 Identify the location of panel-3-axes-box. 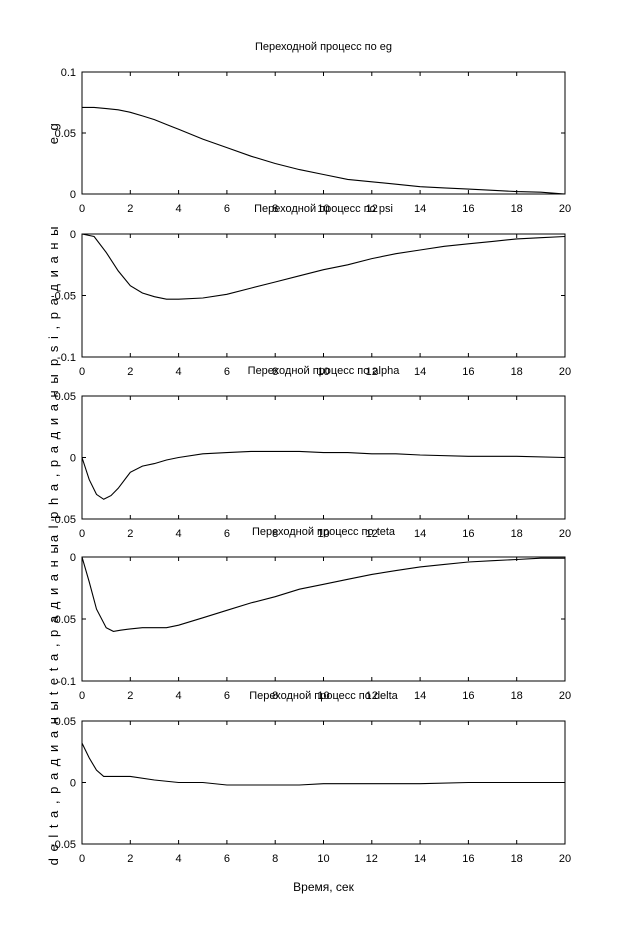
(323, 457).